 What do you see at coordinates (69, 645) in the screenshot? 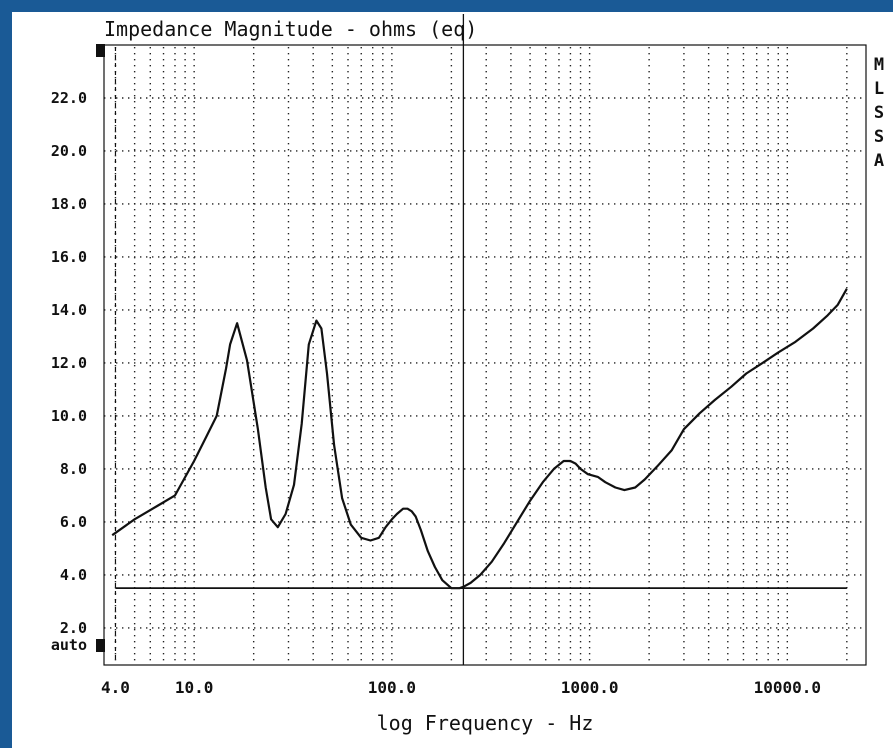
I see `y-auto-label: auto` at bounding box center [69, 645].